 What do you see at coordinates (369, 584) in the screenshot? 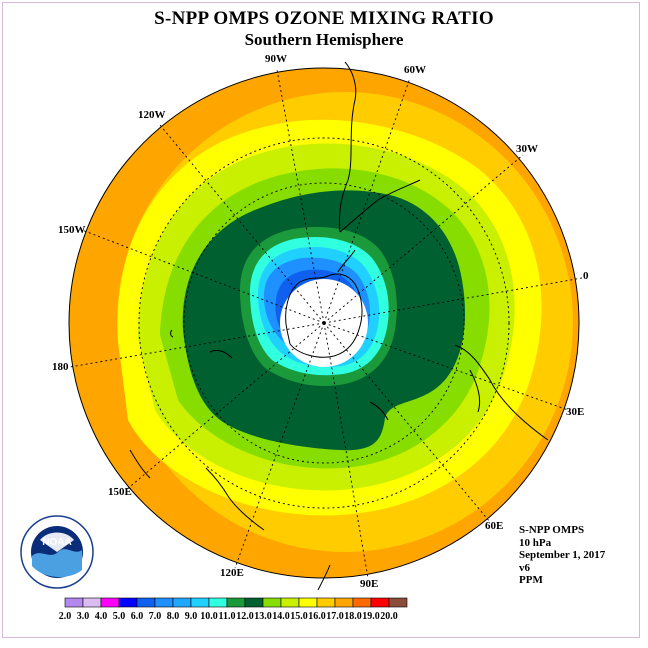
I see `lon-label-90e: 90E` at bounding box center [369, 584].